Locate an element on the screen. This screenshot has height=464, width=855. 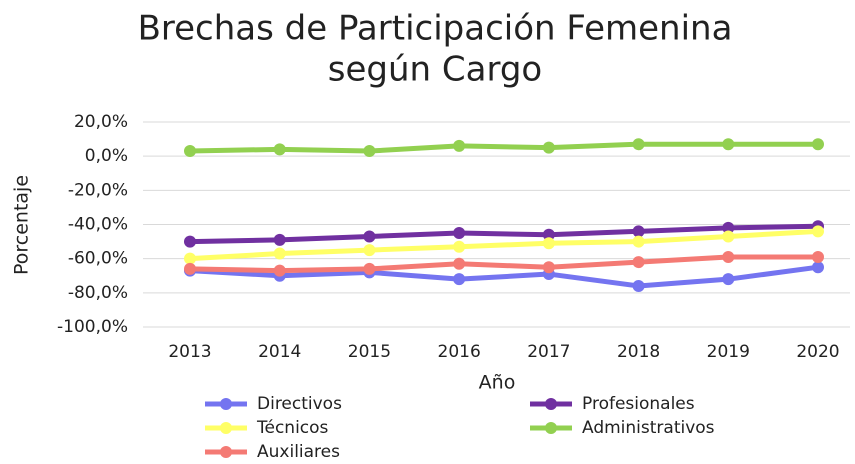
x-tick-label: 2017 is located at coordinates (548, 352).